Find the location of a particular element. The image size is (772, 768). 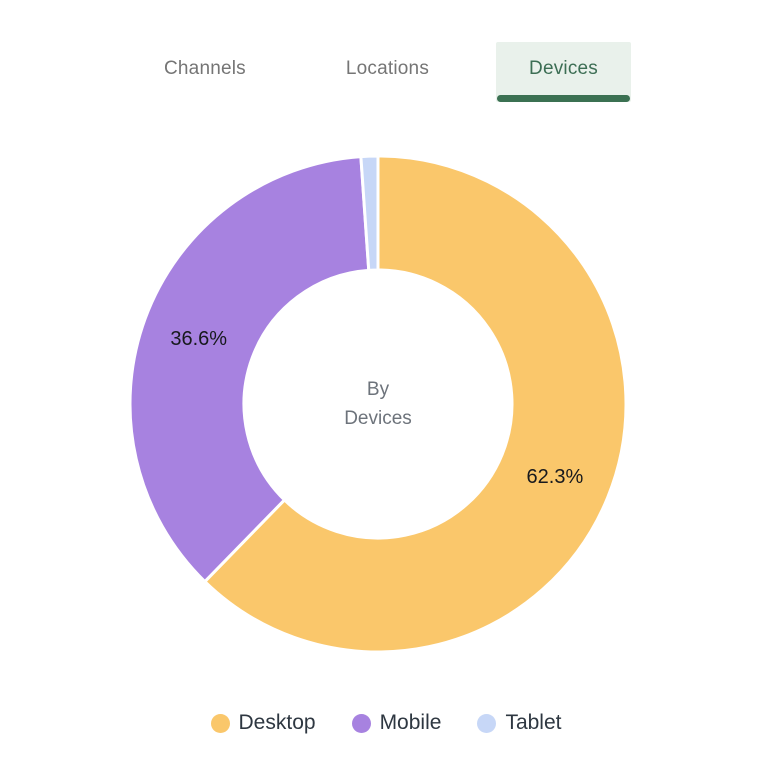

tab-channels: Channels is located at coordinates (205, 72).